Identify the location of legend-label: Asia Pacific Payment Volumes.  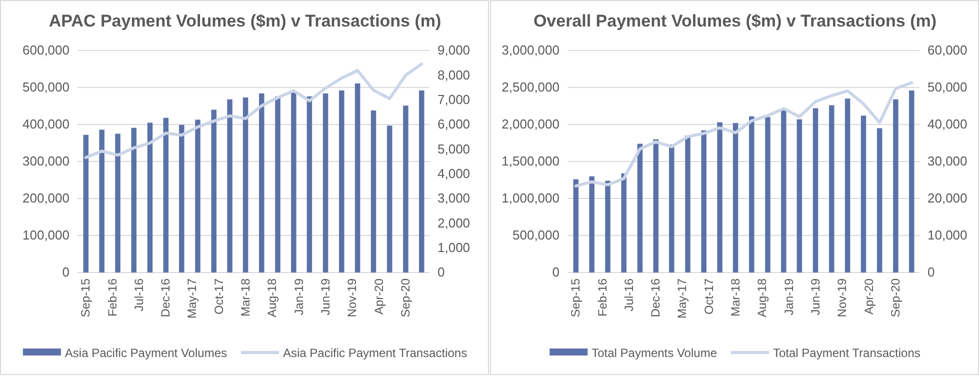
(145, 353).